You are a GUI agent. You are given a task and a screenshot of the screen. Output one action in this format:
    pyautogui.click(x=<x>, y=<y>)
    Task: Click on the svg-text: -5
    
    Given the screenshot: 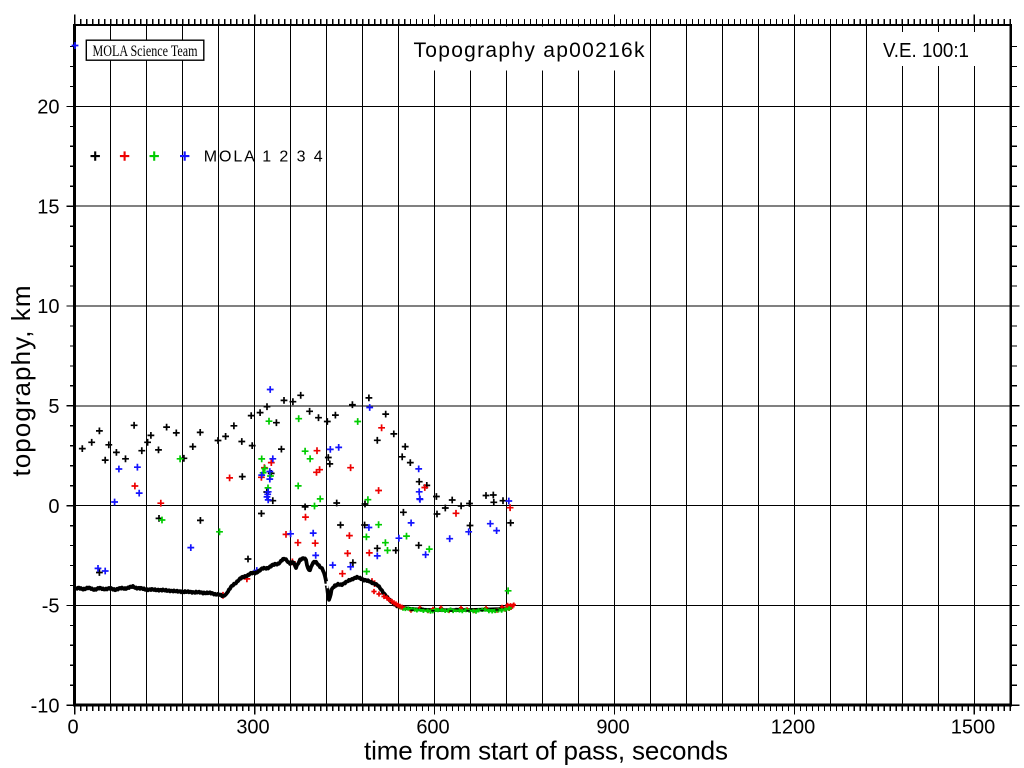 What is the action you would take?
    pyautogui.click(x=51, y=607)
    